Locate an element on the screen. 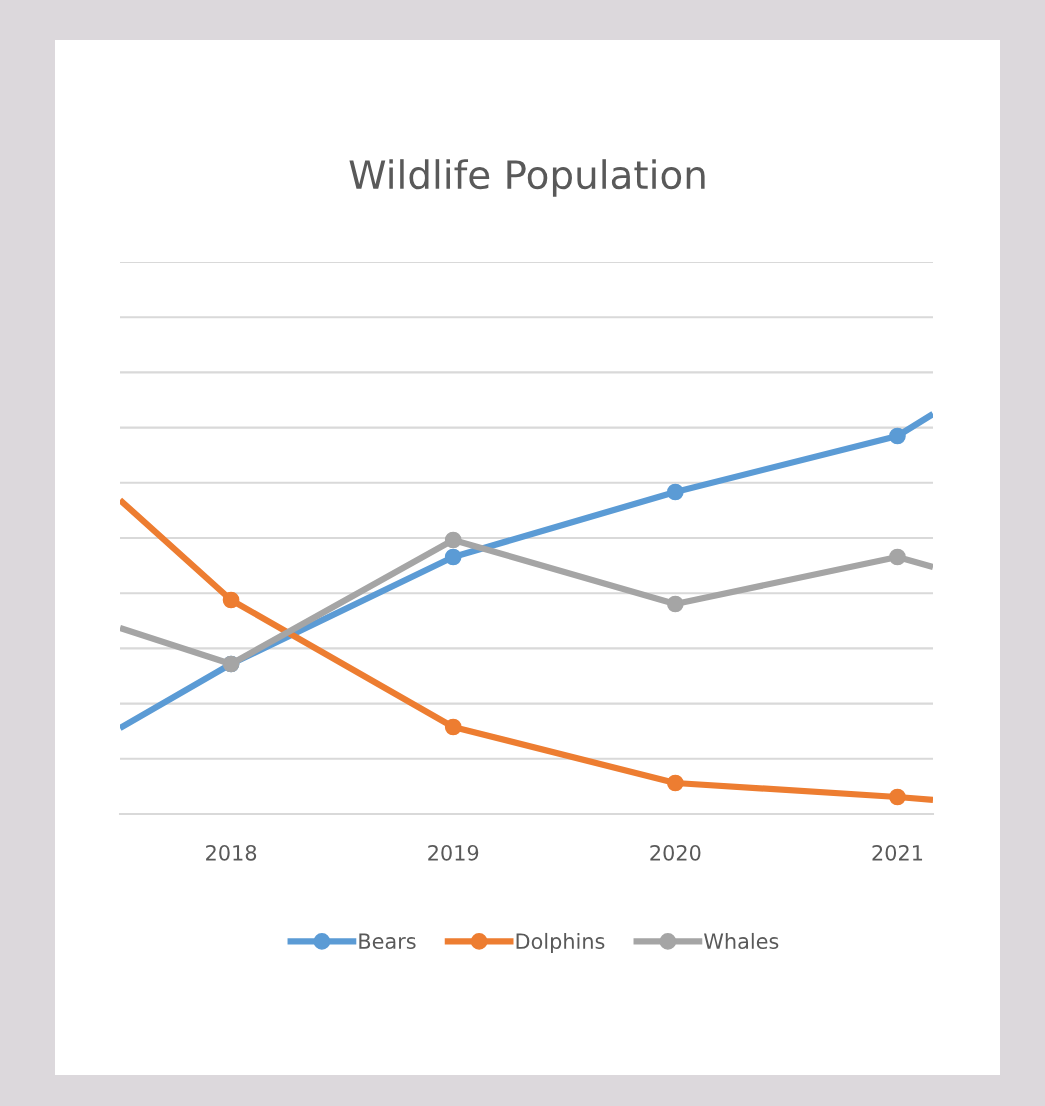  x-tick-label: 2019 is located at coordinates (453, 852).